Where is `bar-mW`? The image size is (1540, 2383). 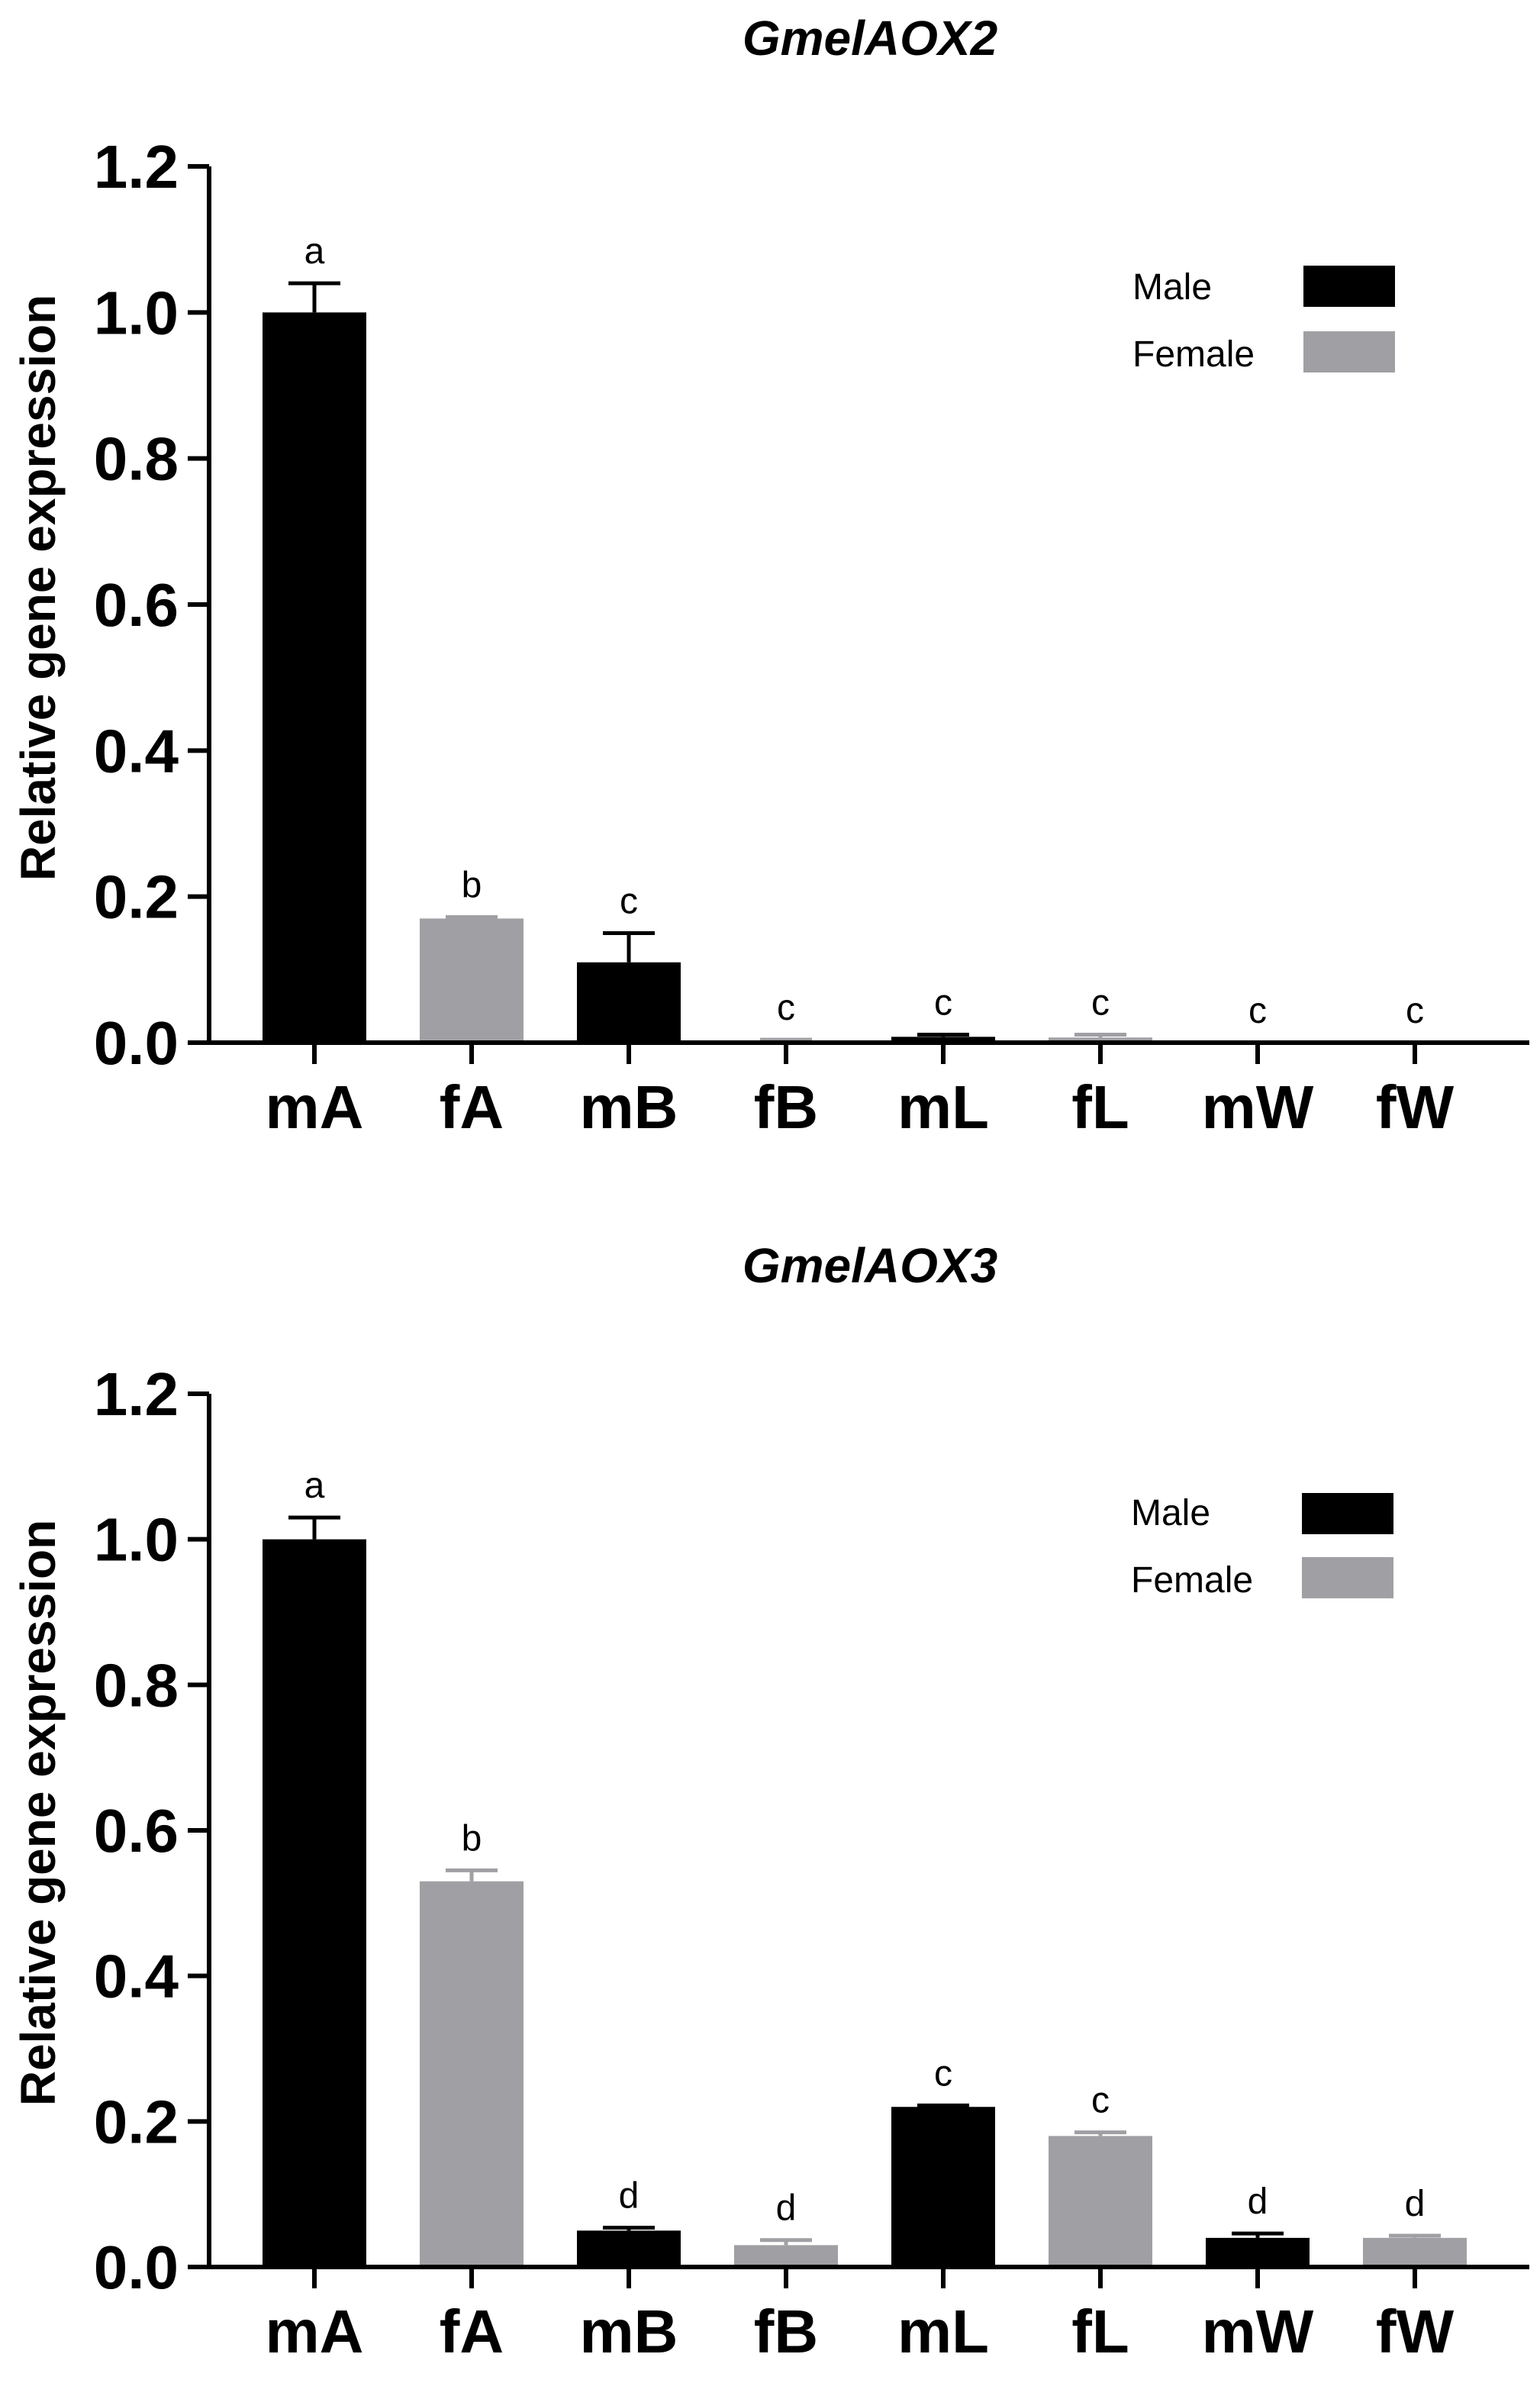 bar-mW is located at coordinates (1258, 2252).